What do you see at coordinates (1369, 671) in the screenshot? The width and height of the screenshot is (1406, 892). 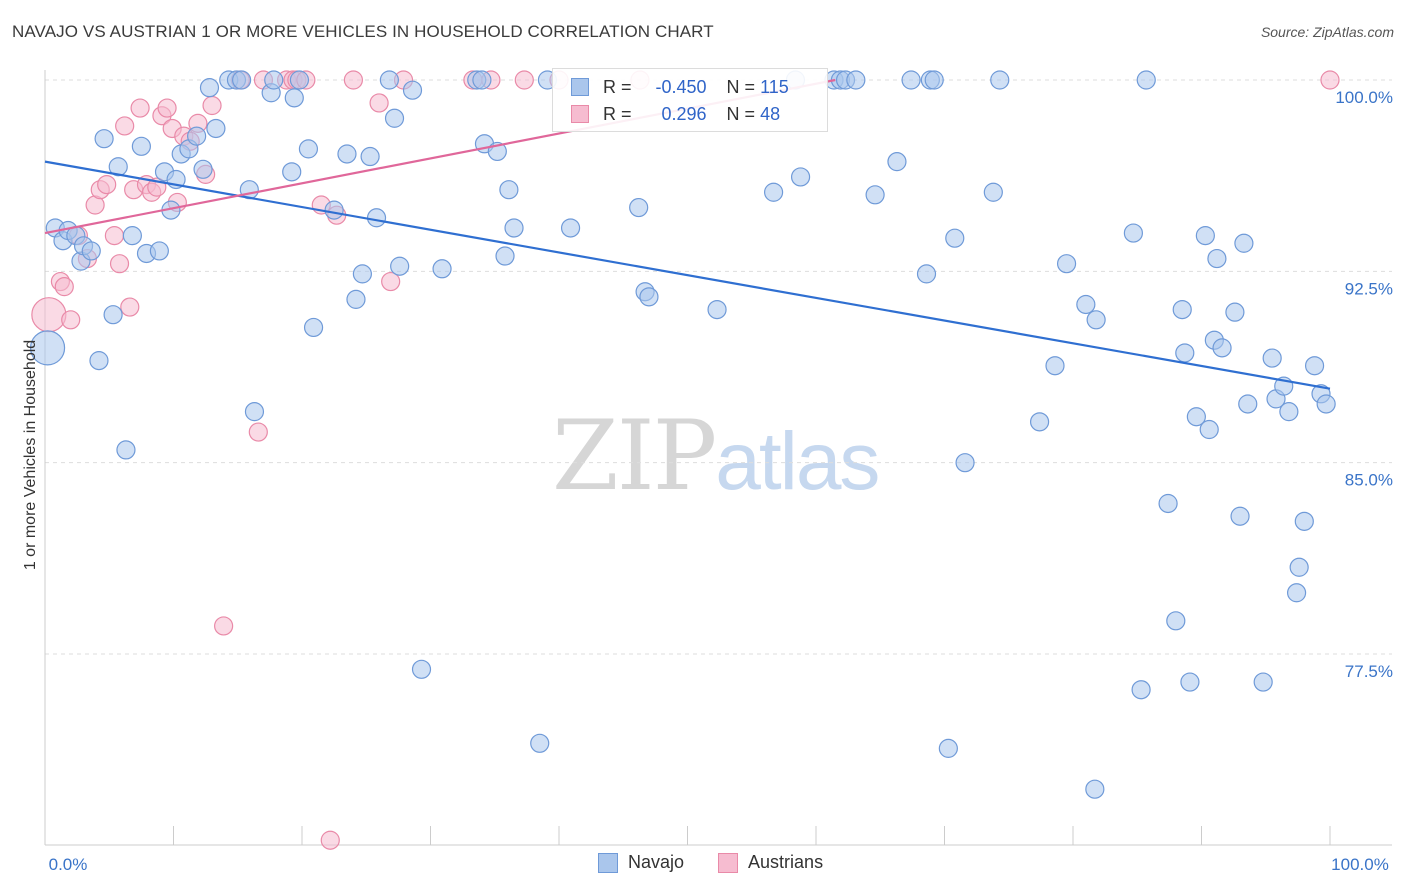 I see `y-tick-label: 77.5%` at bounding box center [1369, 671].